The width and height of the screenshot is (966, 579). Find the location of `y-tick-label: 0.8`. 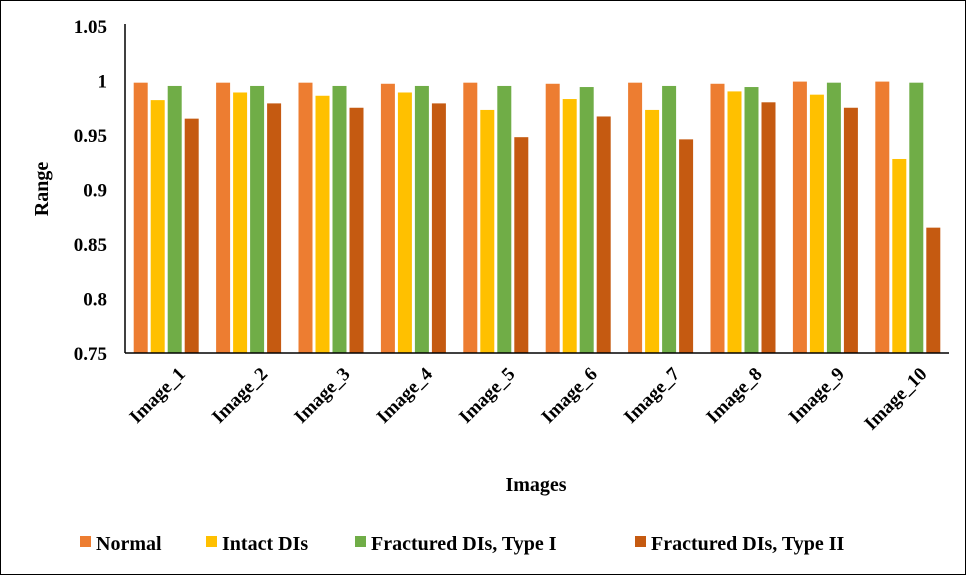

y-tick-label: 0.8 is located at coordinates (95, 300).